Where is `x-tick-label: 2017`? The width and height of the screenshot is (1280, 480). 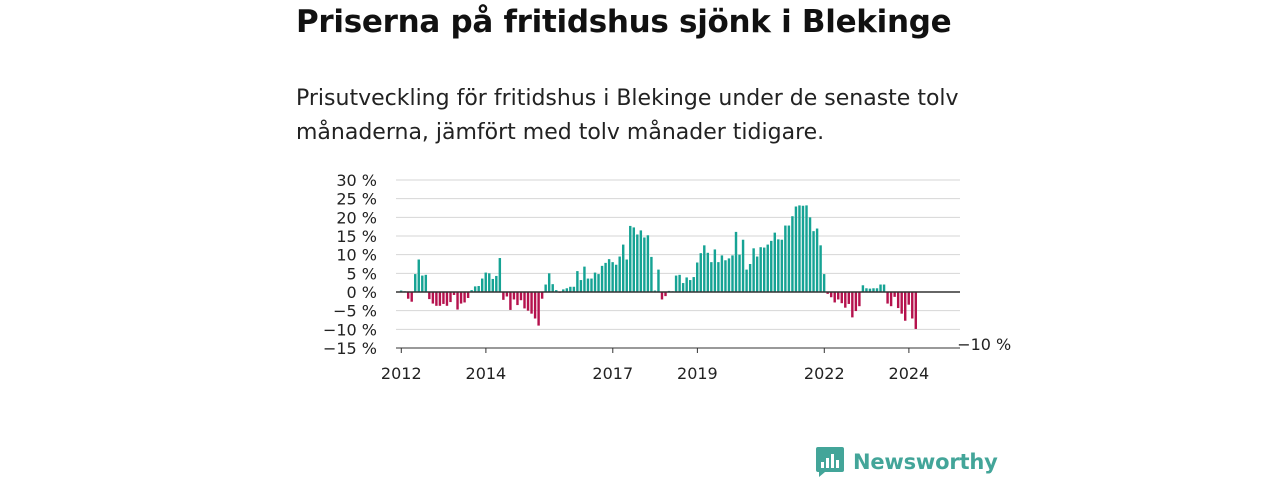
x-tick-label: 2017 is located at coordinates (612, 373).